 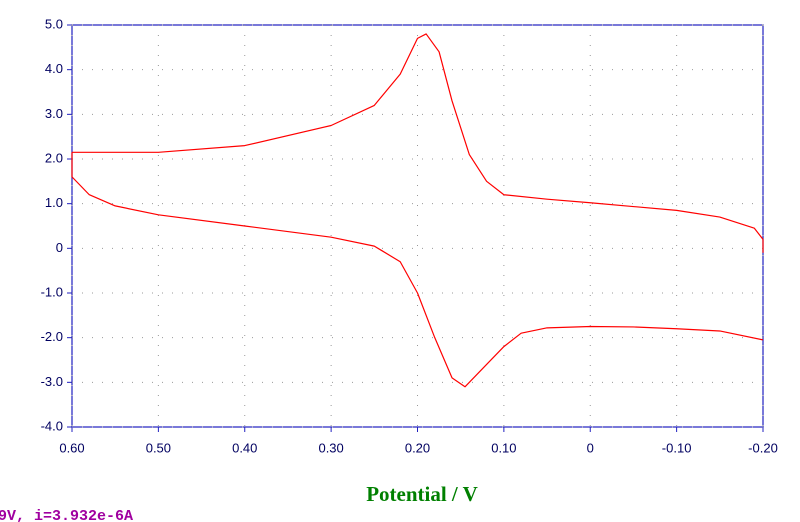 I want to click on x-tick-label: 0.60, so click(x=71, y=447).